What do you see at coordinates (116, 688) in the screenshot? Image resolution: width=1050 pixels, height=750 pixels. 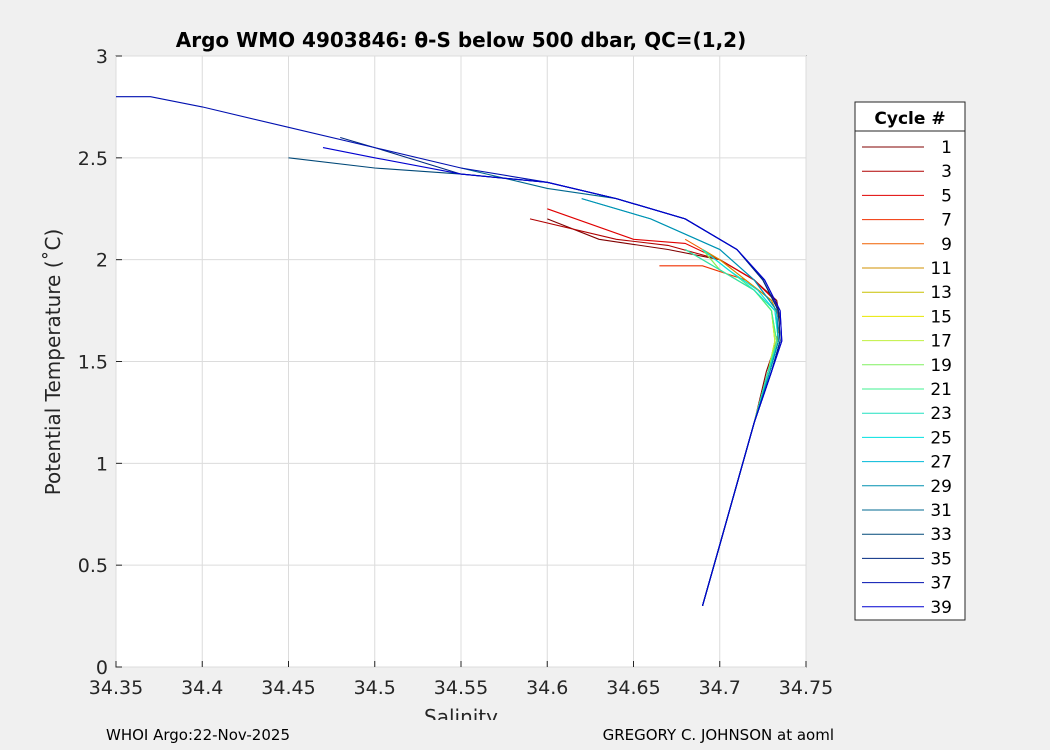 I see `x-tick-label: 34.35` at bounding box center [116, 688].